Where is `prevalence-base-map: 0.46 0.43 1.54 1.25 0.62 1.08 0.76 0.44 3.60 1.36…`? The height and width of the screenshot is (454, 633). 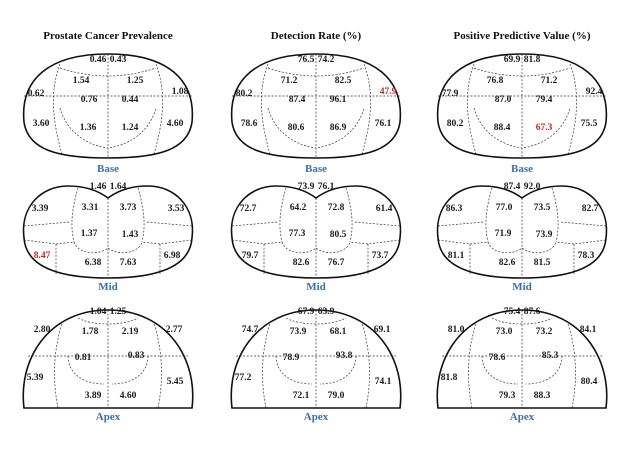 prevalence-base-map: 0.46 0.43 1.54 1.25 0.62 1.08 0.76 0.44 3.60 1.36… is located at coordinates (108, 114).